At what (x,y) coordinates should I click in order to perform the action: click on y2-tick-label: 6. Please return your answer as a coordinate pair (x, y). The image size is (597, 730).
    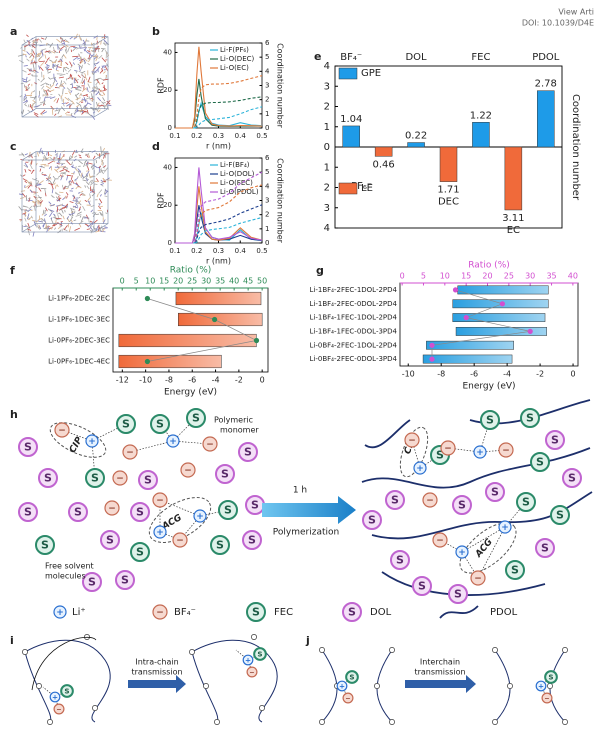
    Looking at the image, I should click on (267, 43).